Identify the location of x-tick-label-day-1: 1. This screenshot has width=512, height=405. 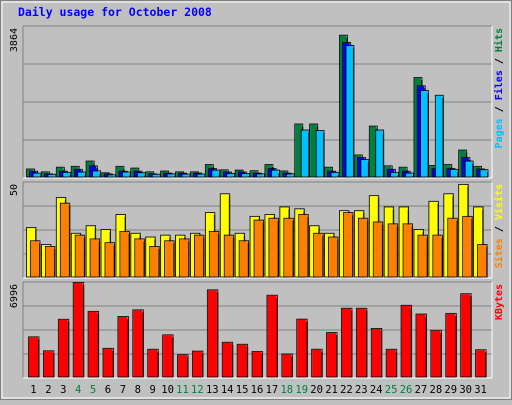
(33, 390).